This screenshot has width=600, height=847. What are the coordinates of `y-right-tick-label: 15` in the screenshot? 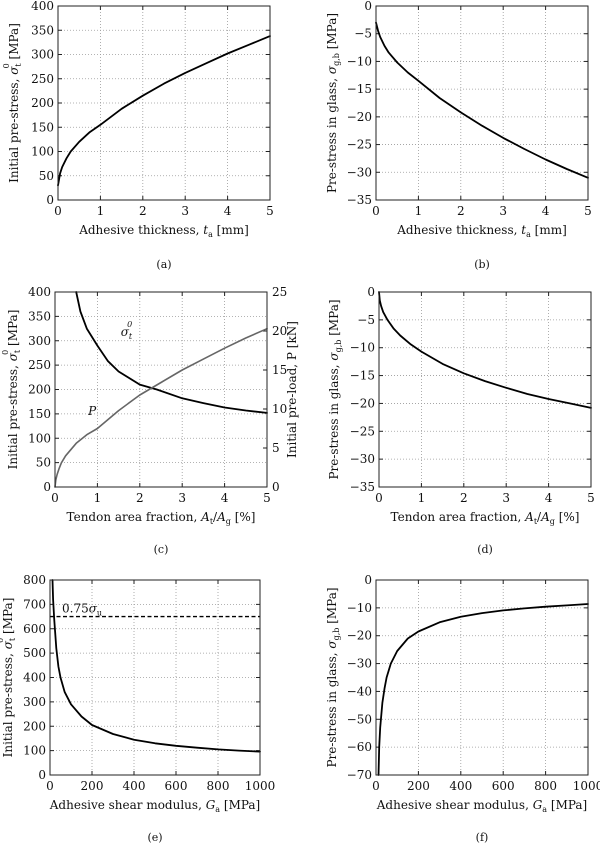 It's located at (279, 370).